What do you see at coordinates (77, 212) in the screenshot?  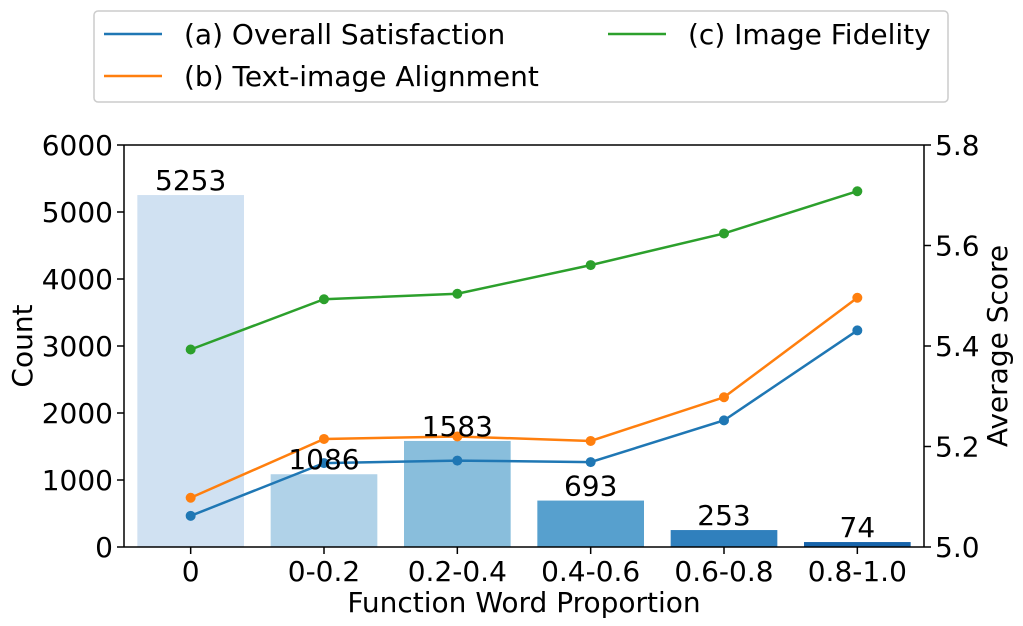 I see `y-tick-label-left: 5000` at bounding box center [77, 212].